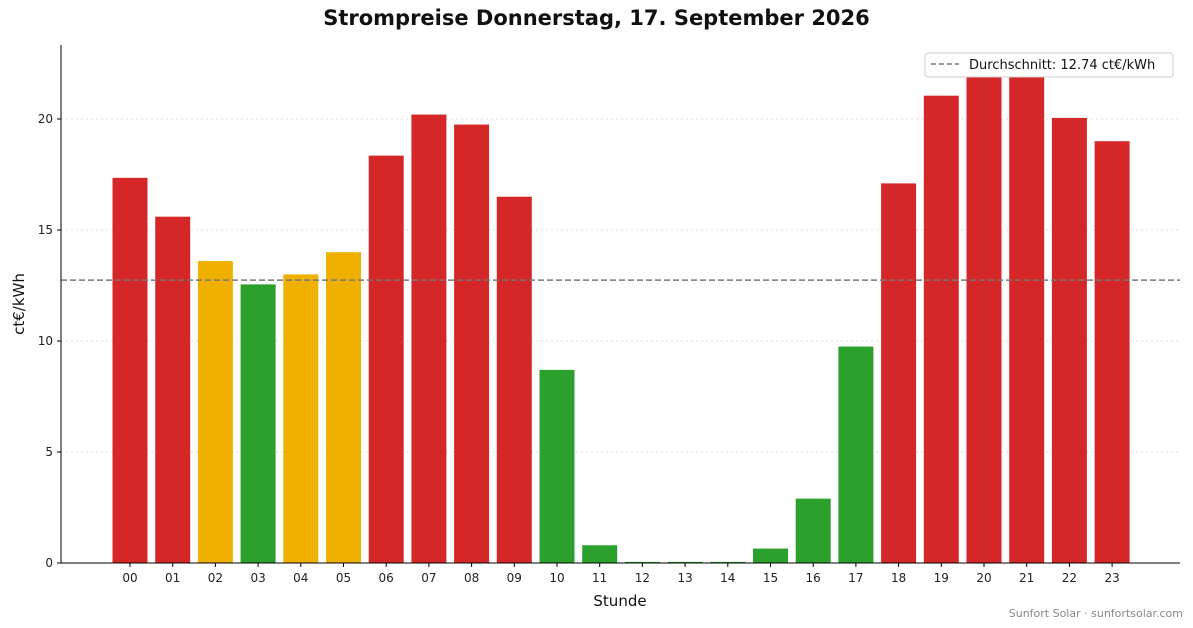  Describe the element at coordinates (642, 578) in the screenshot. I see `x-tick-label: 12` at that location.